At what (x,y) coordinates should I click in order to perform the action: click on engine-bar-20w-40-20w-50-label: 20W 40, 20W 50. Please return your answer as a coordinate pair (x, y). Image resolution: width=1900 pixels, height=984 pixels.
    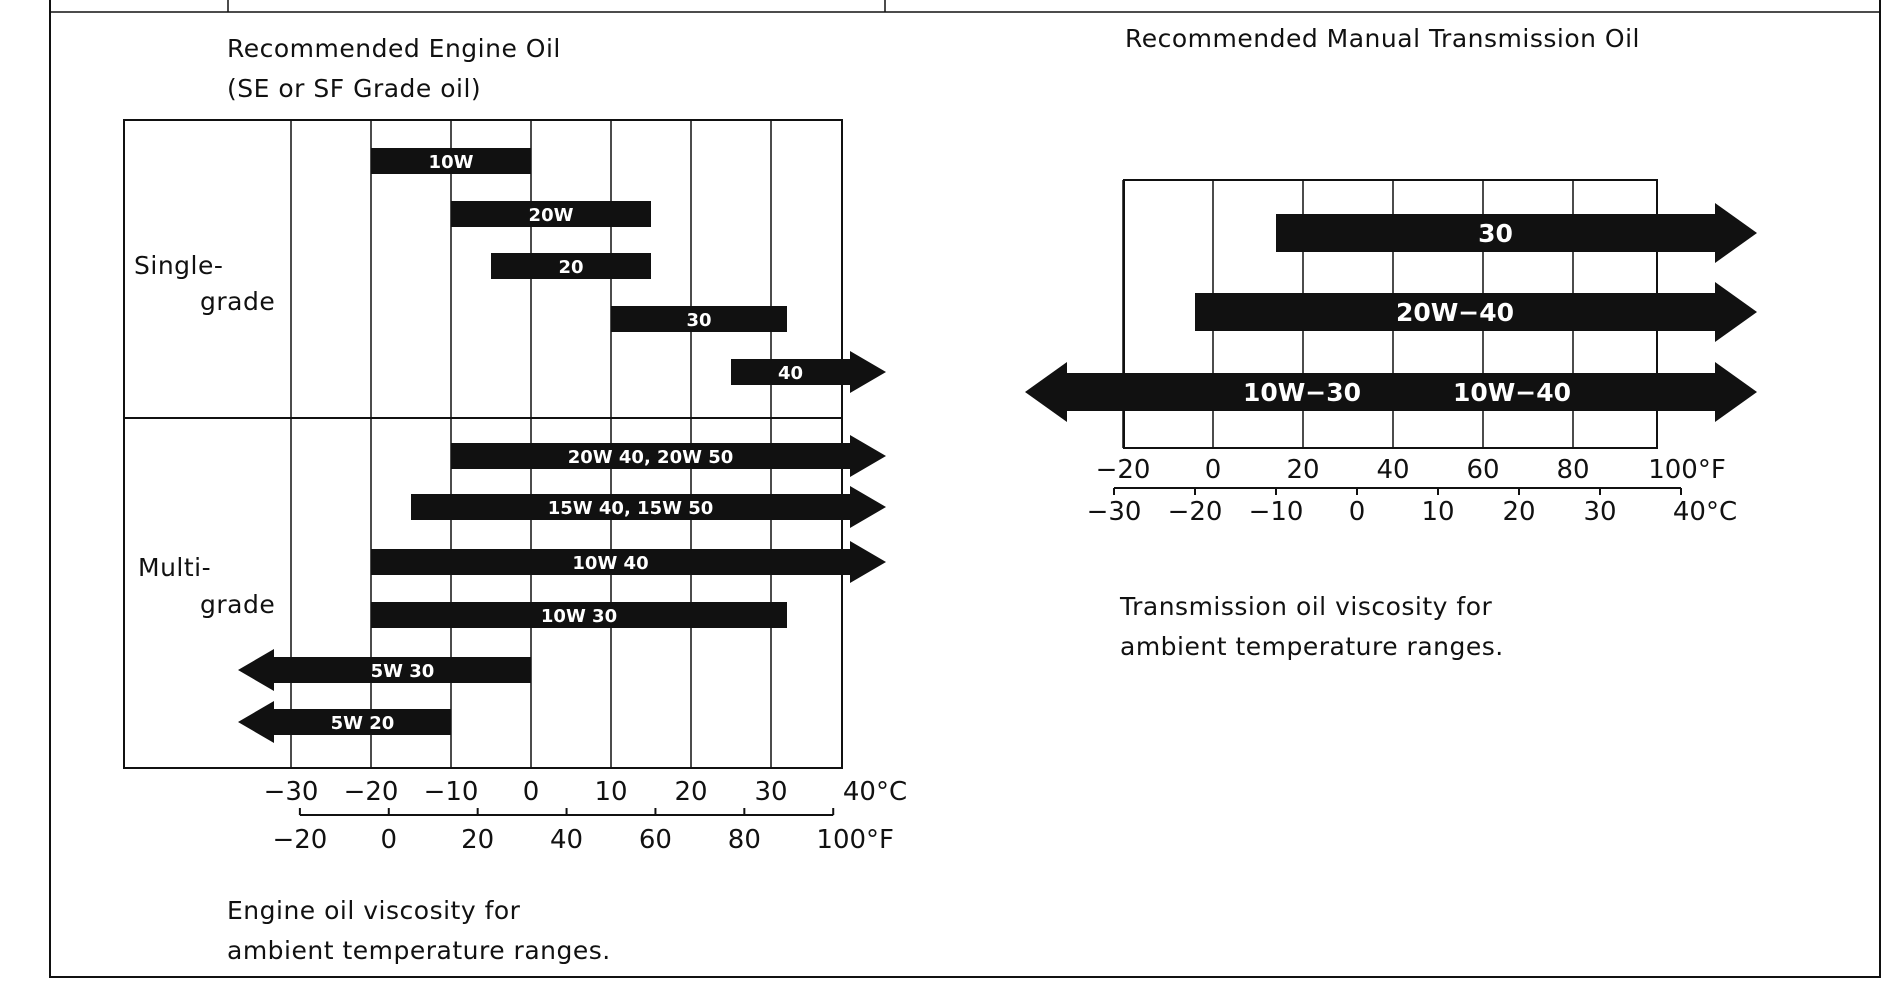
    Looking at the image, I should click on (651, 457).